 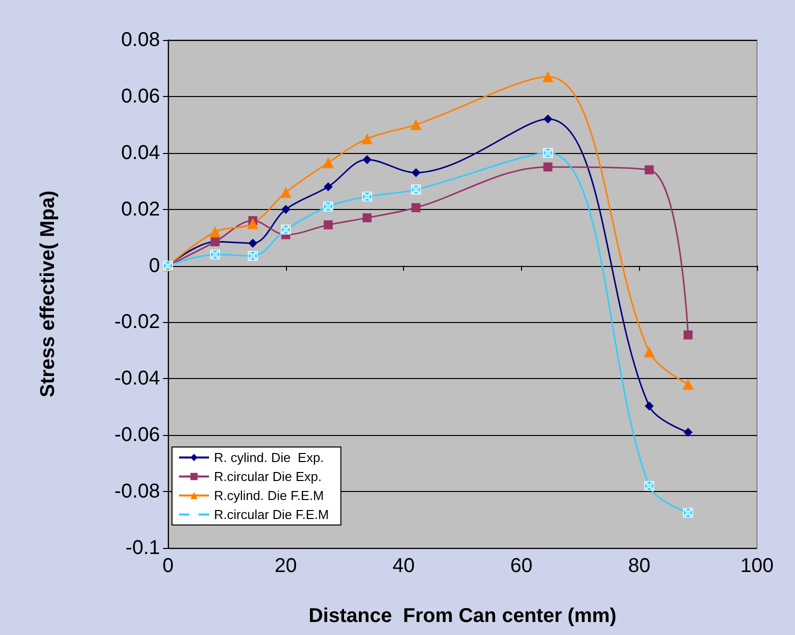 I want to click on legend-label: R.cylind. Die F.E.M, so click(x=269, y=495).